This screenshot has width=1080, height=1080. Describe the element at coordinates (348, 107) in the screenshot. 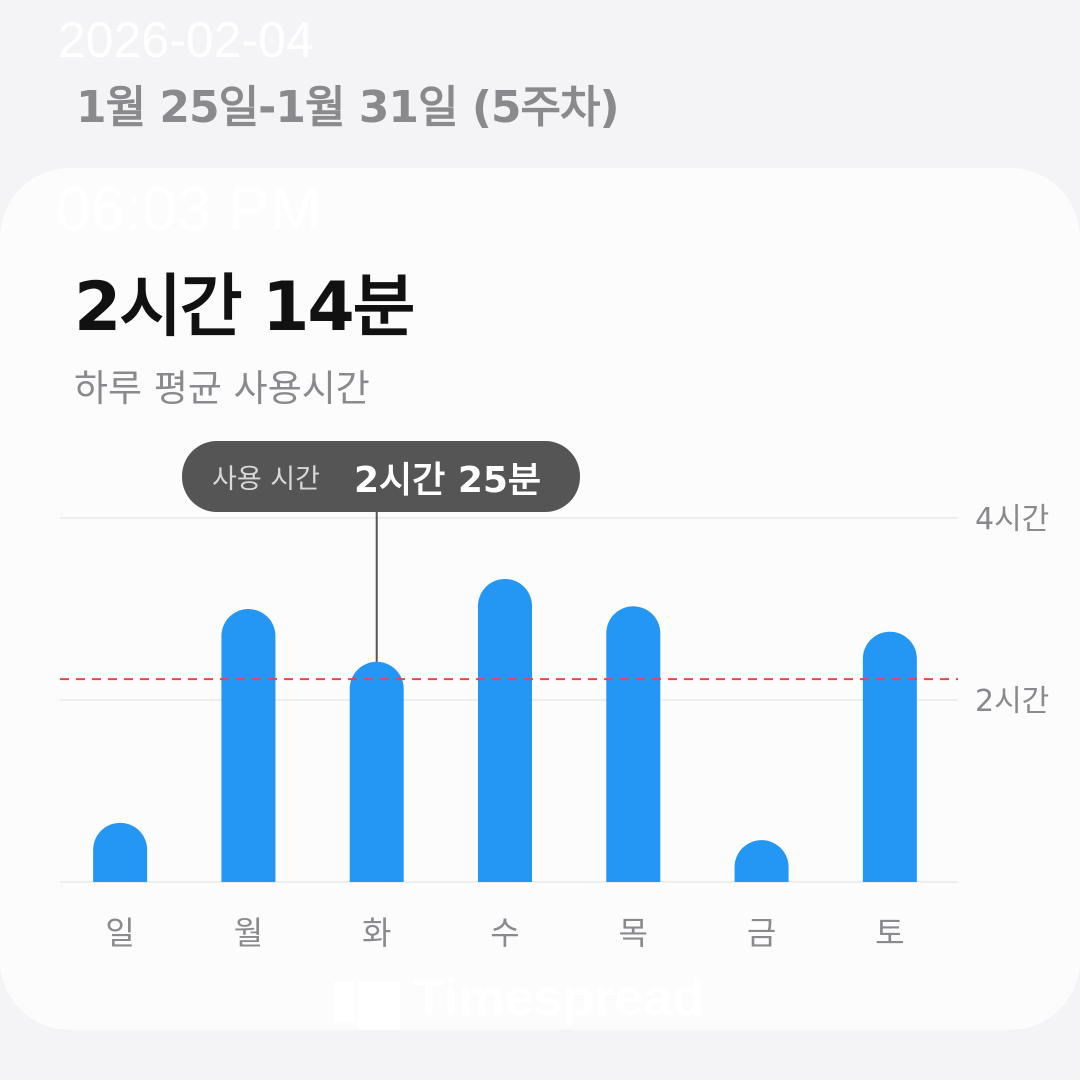

I see `week-range: 1월 25일-1월 31일 (5주차)` at that location.